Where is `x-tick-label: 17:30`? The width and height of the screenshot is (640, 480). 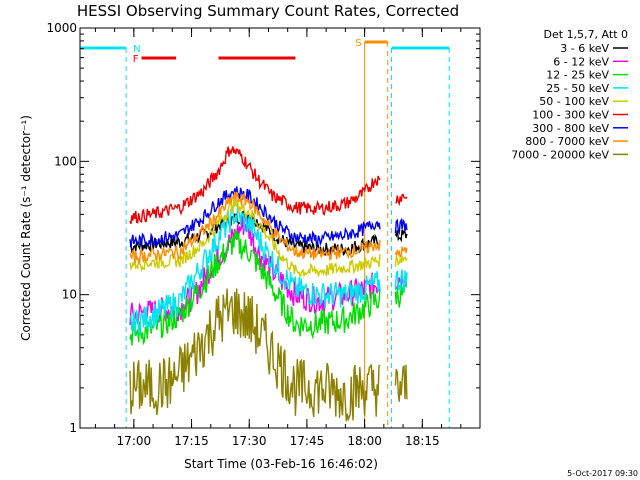
x-tick-label: 17:30 is located at coordinates (249, 441).